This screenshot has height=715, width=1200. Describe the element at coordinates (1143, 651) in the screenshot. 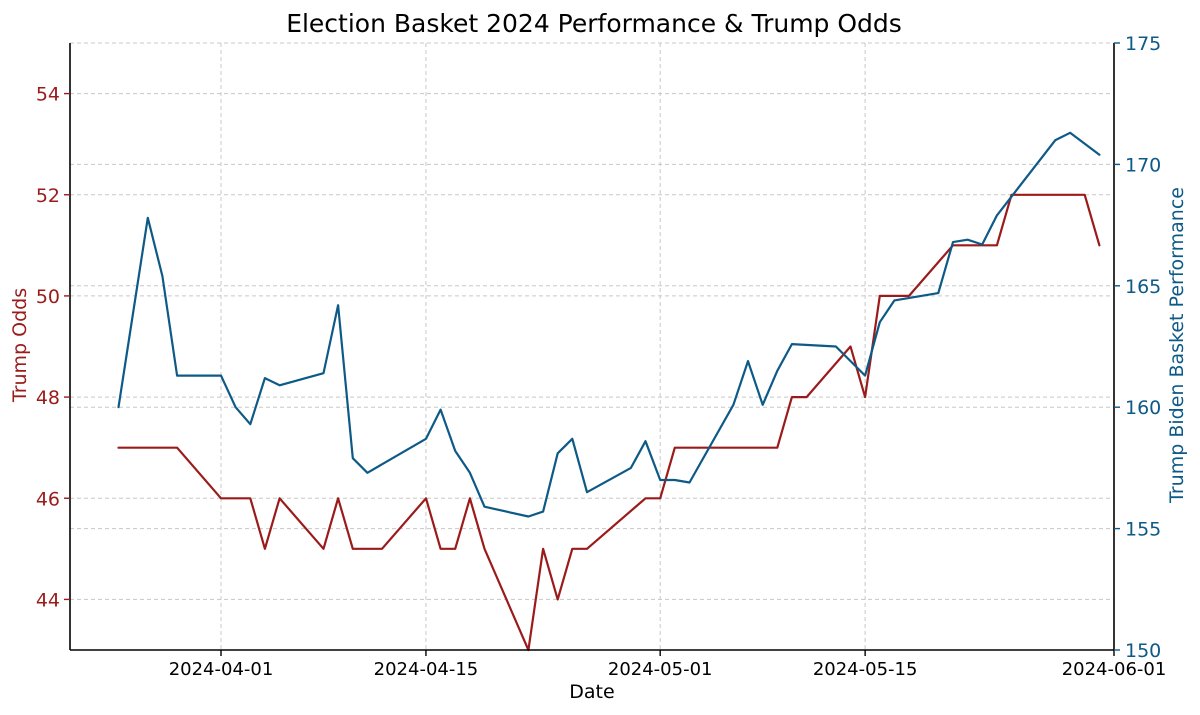

I see `right-tick-label: 150` at that location.